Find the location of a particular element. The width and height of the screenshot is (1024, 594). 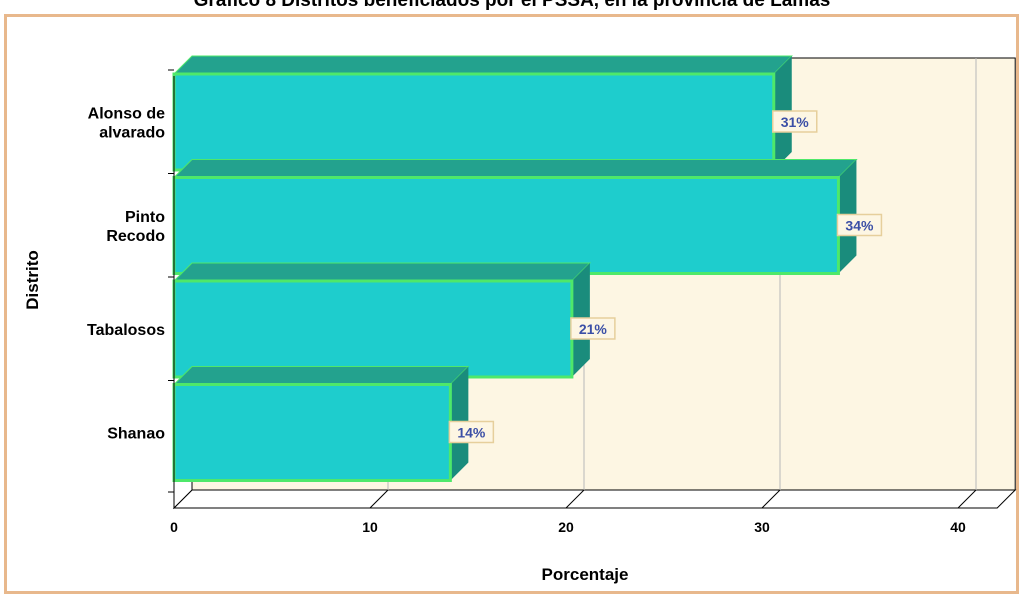

data-label-2: 34% is located at coordinates (859, 225).